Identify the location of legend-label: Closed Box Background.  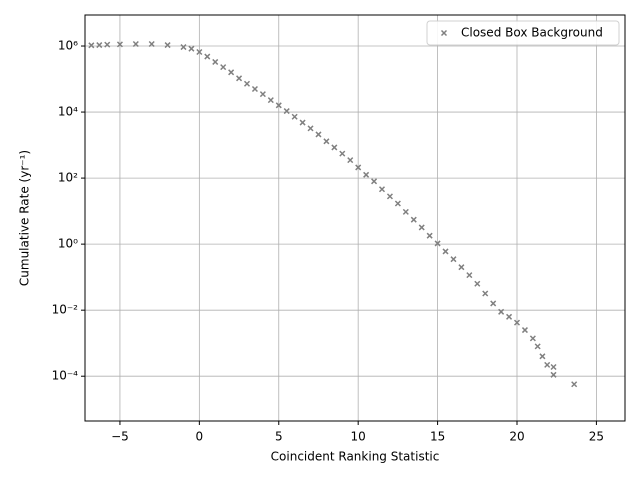
(532, 33).